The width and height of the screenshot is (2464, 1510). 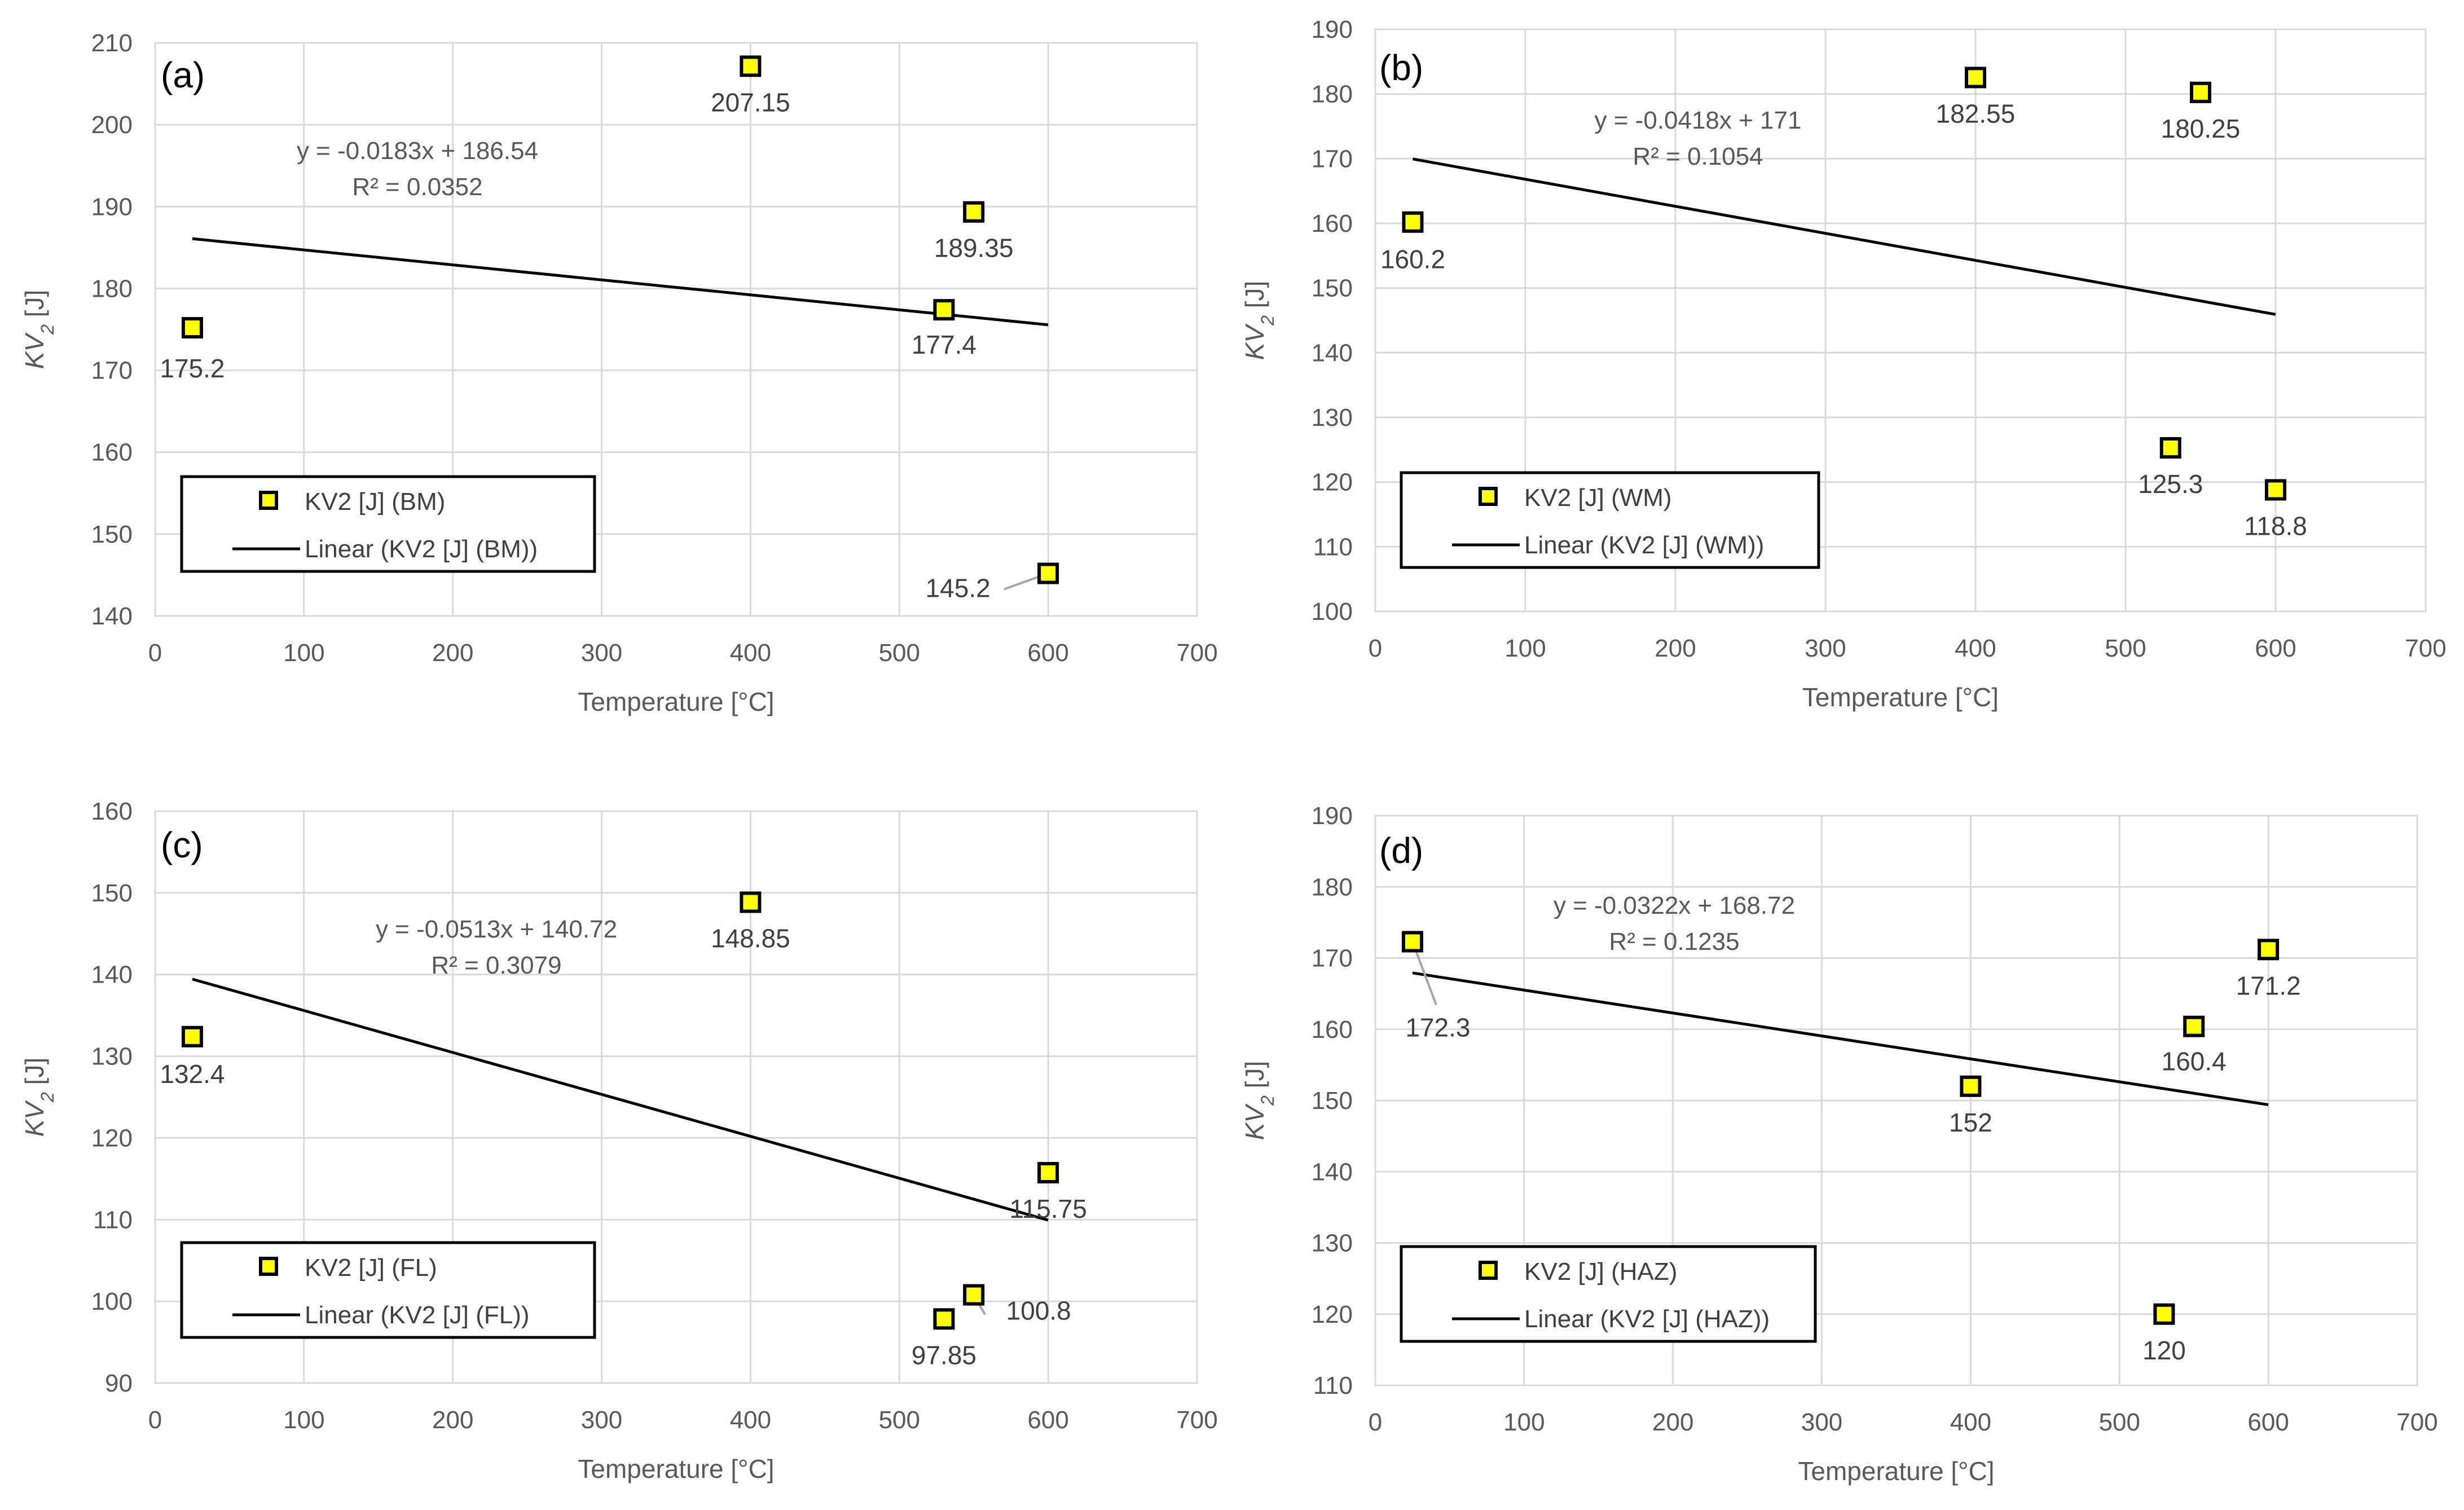 What do you see at coordinates (1038, 1311) in the screenshot?
I see `data-label: 100.8` at bounding box center [1038, 1311].